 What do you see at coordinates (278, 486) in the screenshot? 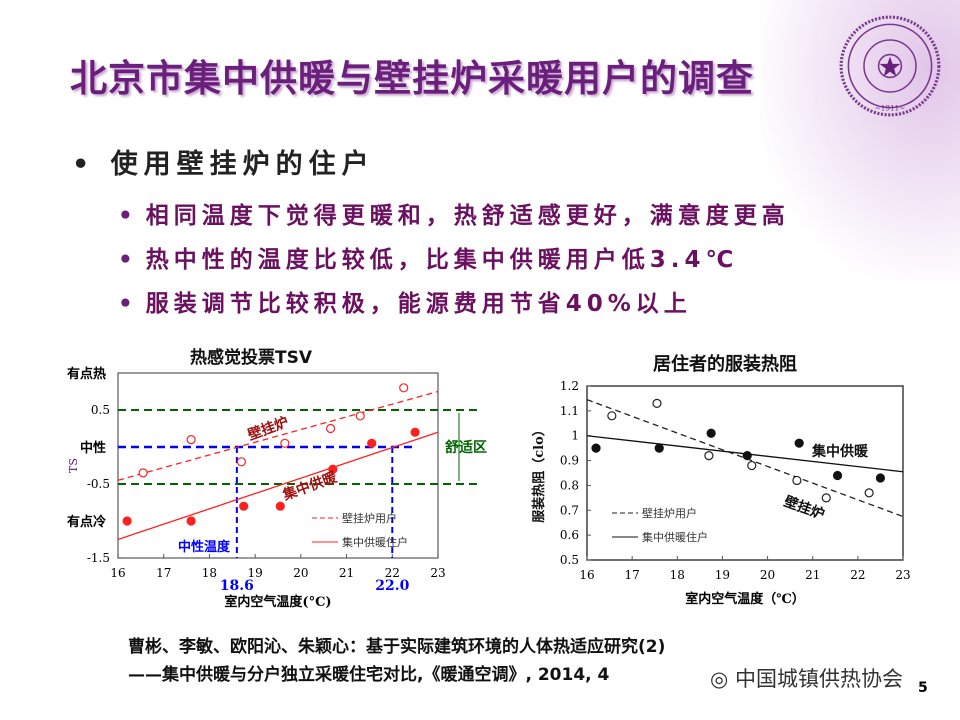
I see `trend-line-central` at bounding box center [278, 486].